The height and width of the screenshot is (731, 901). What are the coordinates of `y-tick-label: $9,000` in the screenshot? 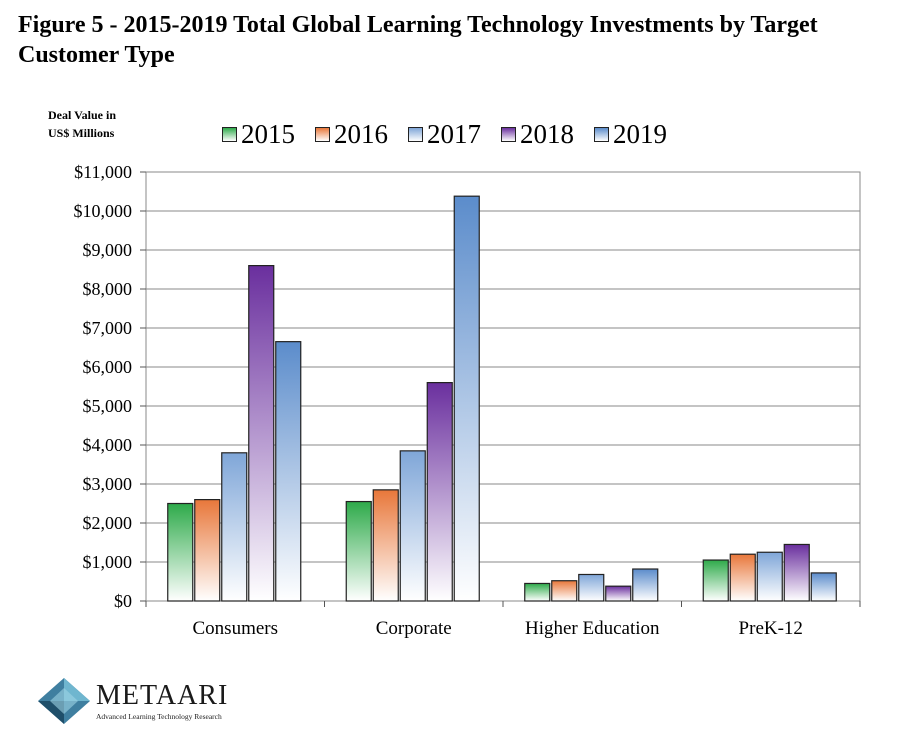 It's located at (108, 250).